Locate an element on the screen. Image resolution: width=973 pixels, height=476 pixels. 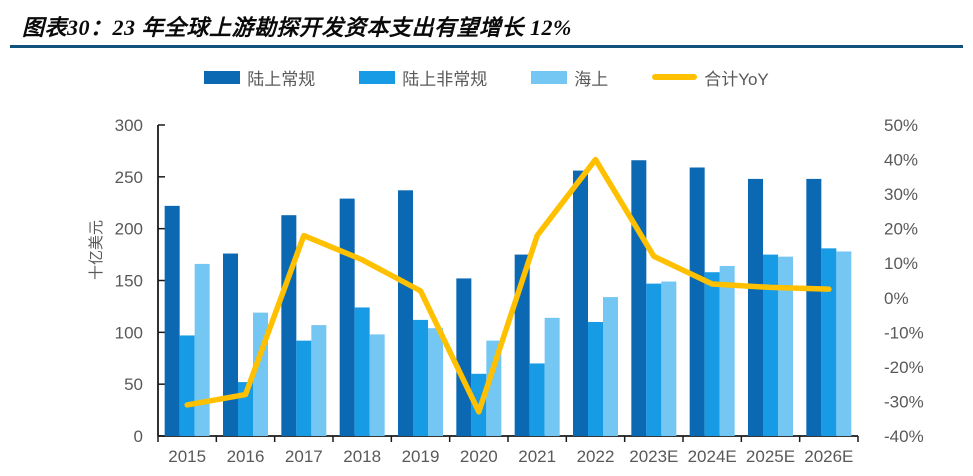
bar-海上-2022 is located at coordinates (610, 366).